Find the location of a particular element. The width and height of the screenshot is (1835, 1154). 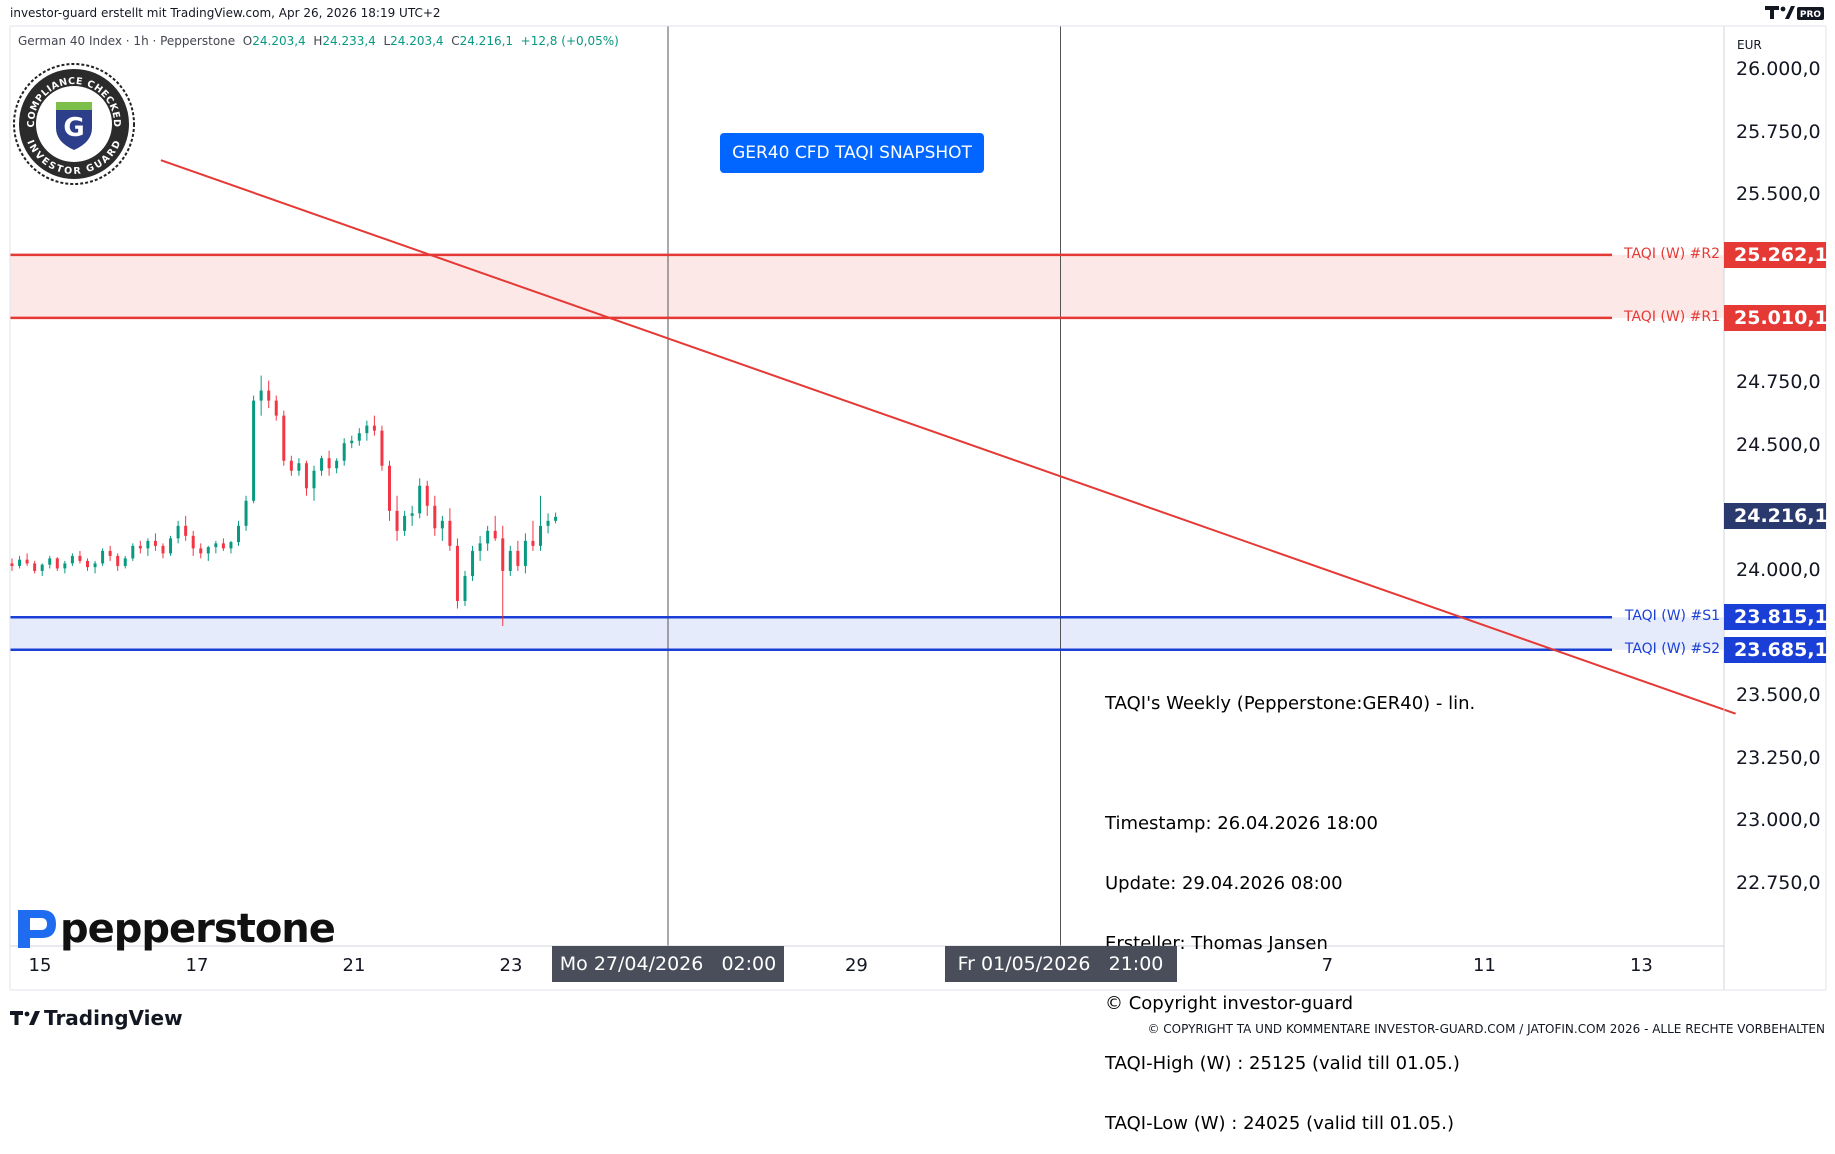

time-tick-label: 13 is located at coordinates (1641, 965).